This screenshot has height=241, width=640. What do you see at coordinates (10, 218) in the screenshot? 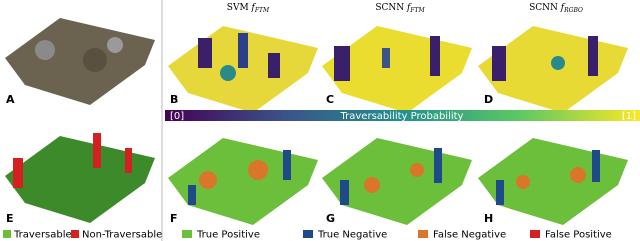
I see `panel-letter: E` at bounding box center [10, 218].